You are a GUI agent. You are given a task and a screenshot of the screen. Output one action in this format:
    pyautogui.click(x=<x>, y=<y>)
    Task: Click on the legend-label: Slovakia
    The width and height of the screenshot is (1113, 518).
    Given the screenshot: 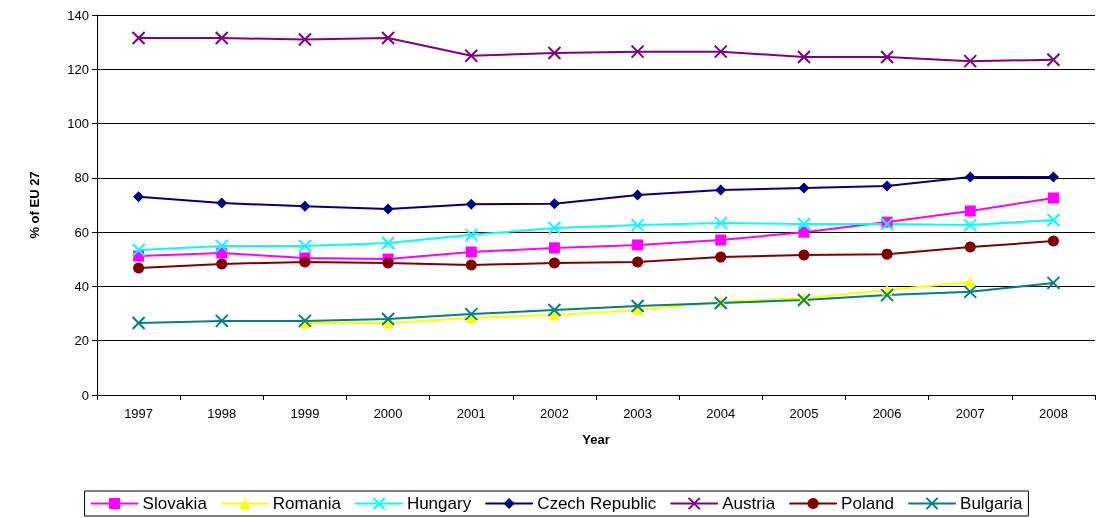 What is the action you would take?
    pyautogui.click(x=175, y=503)
    